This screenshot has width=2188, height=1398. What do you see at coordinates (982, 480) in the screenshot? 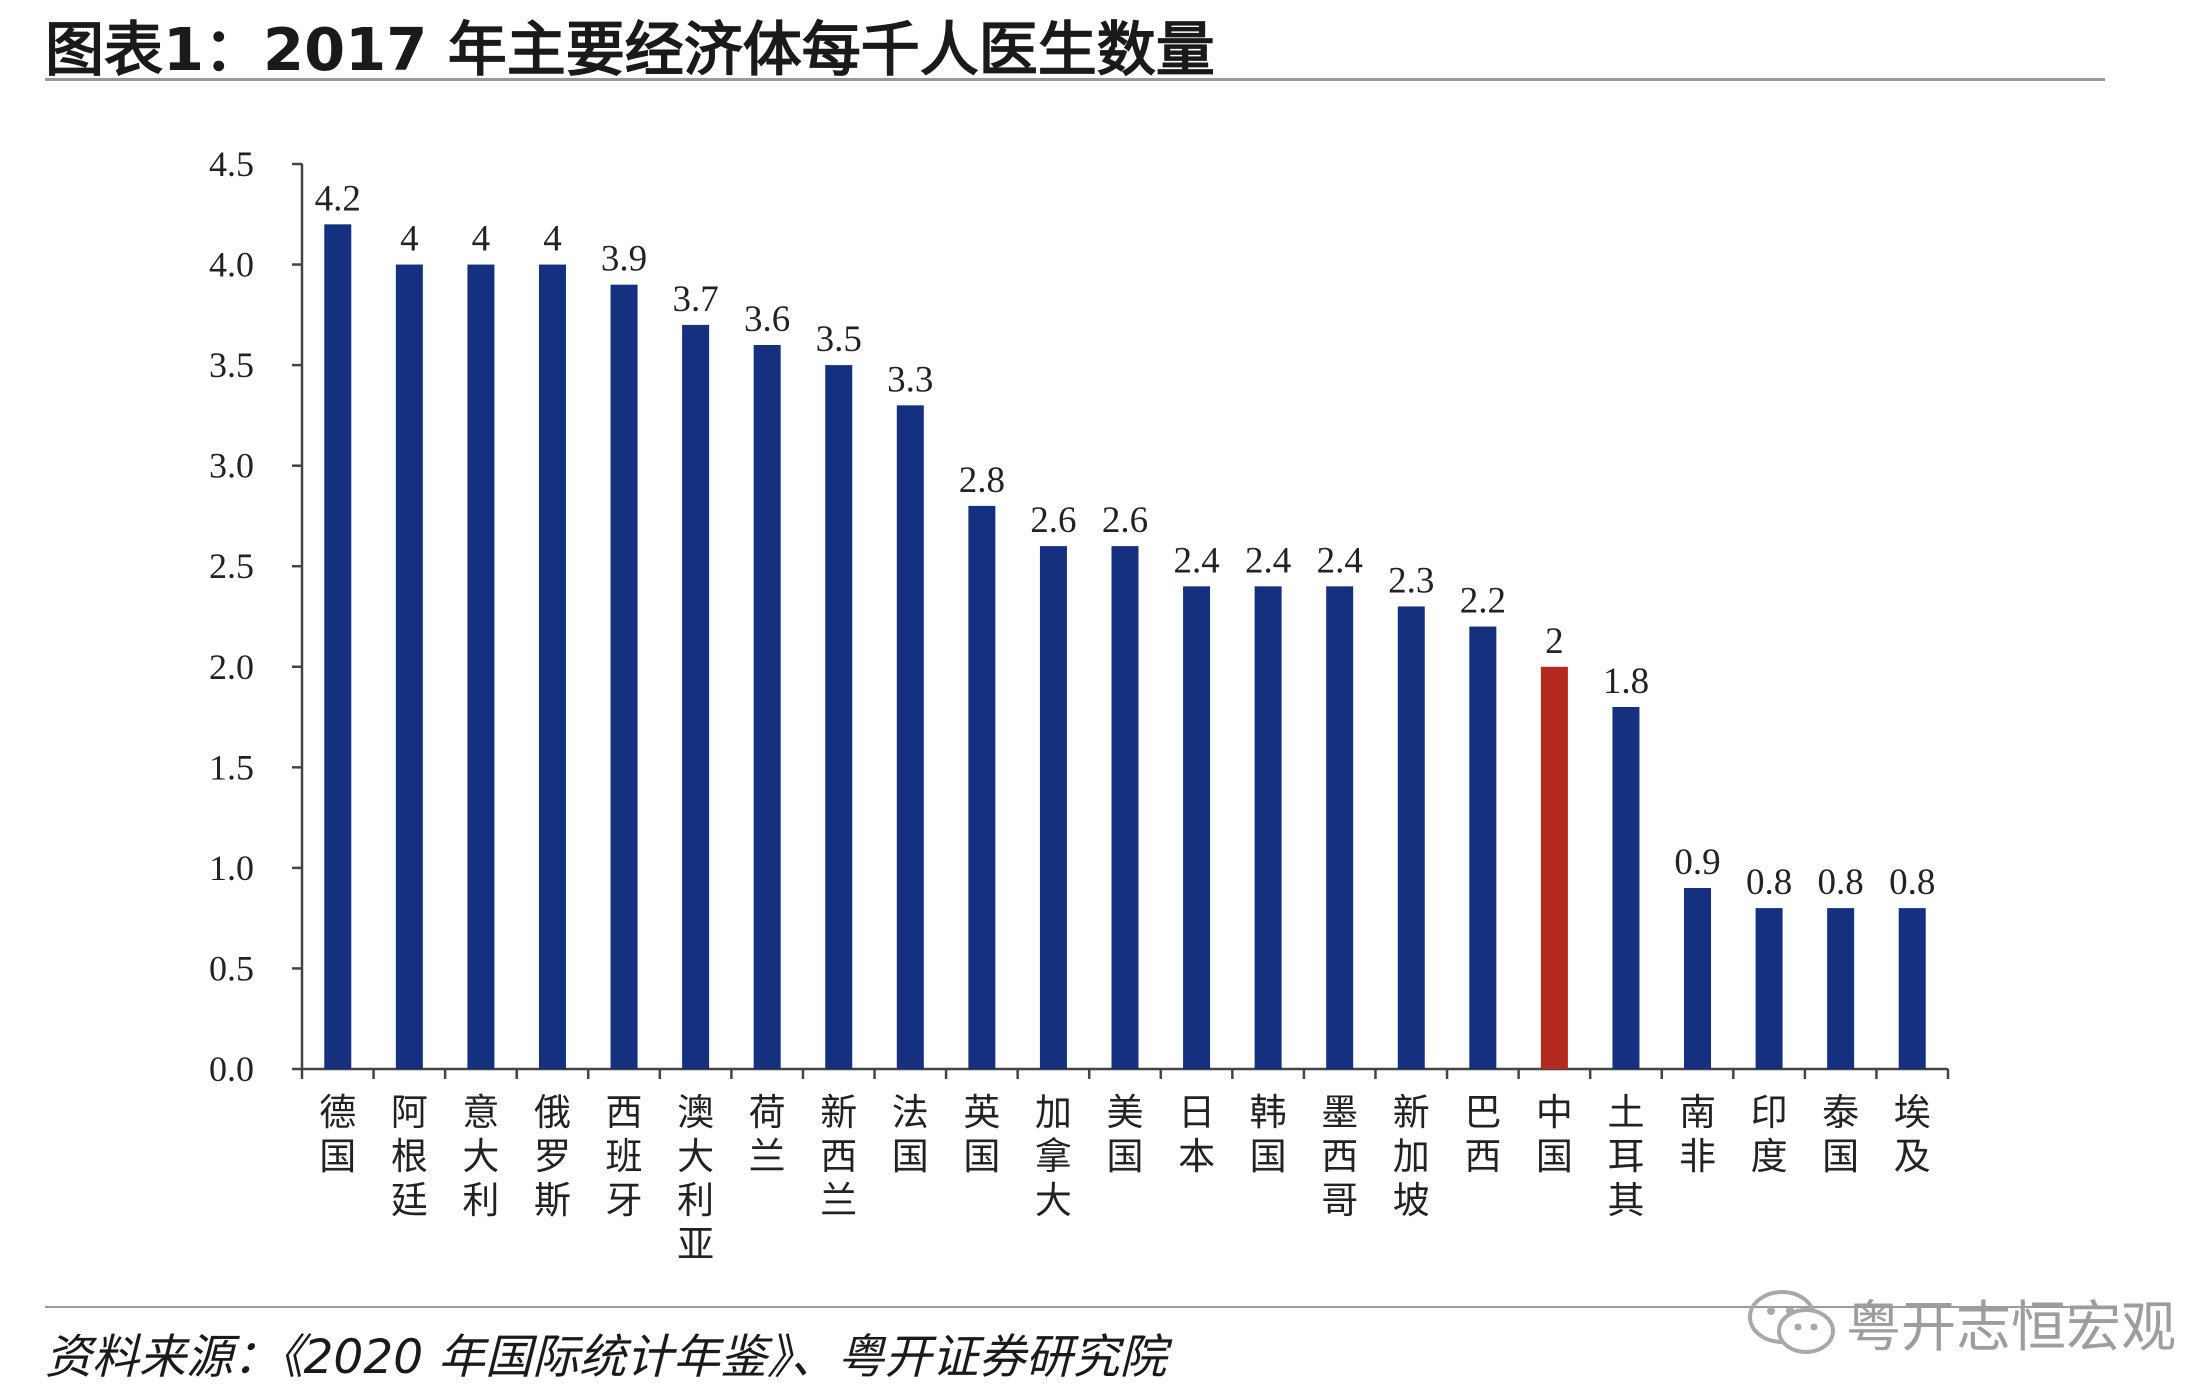
I see `data-label: 2.8` at bounding box center [982, 480].